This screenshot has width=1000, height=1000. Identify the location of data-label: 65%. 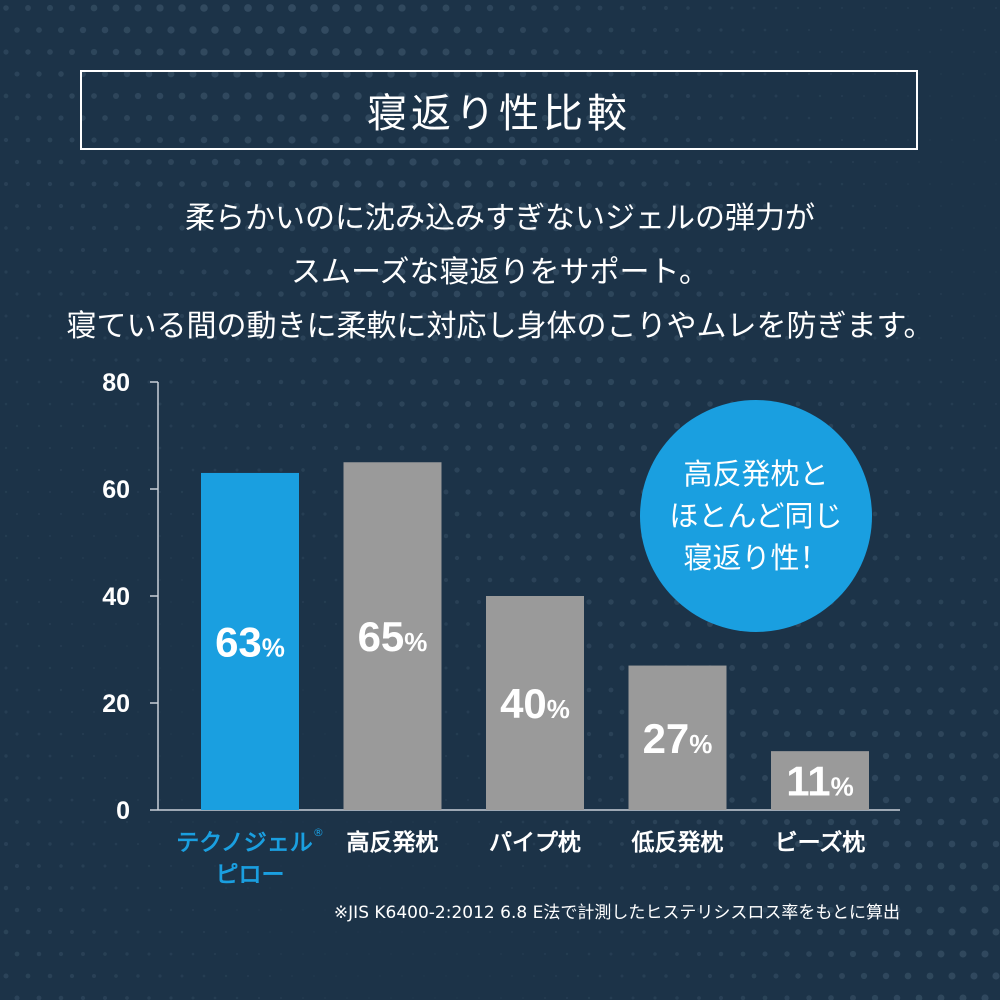
(393, 636).